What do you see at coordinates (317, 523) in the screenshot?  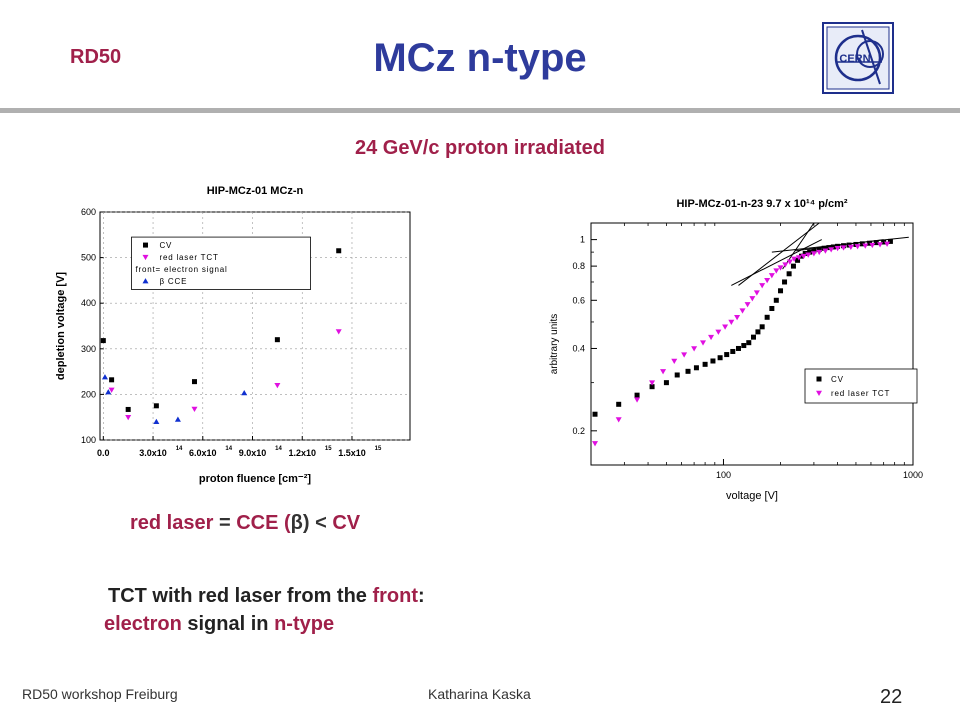 I see `statement-less-than: ) <` at bounding box center [317, 523].